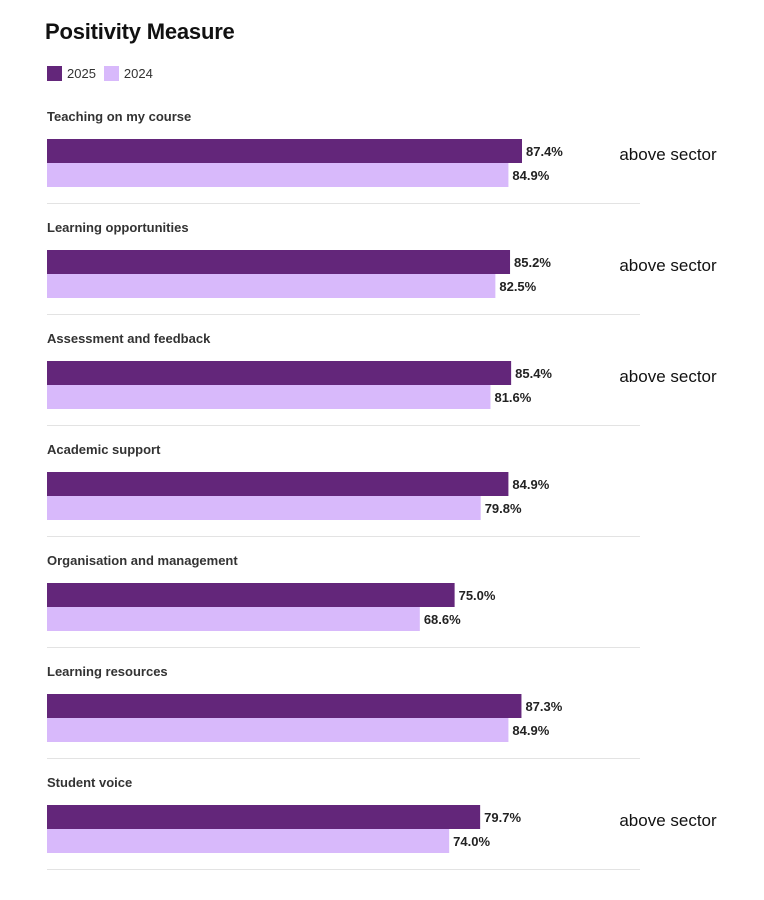 This screenshot has height=900, width=764. Describe the element at coordinates (140, 31) in the screenshot. I see `chart-title: Positivity Measure` at that location.